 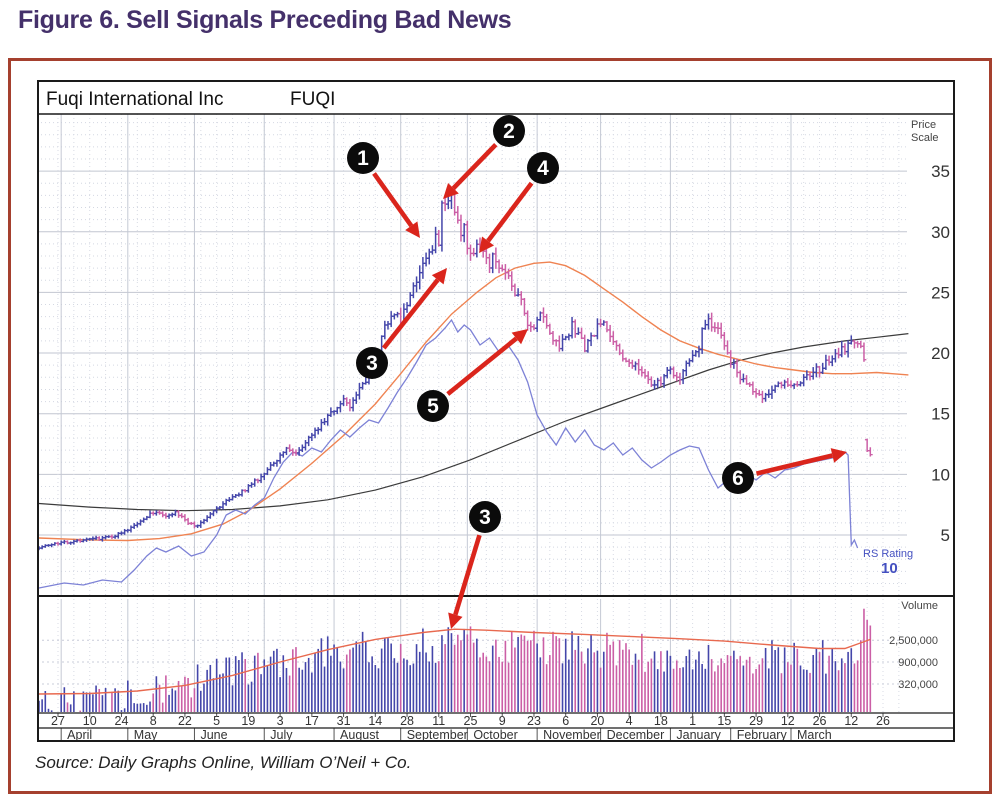 What do you see at coordinates (692, 721) in the screenshot?
I see `svg-text: 1` at bounding box center [692, 721].